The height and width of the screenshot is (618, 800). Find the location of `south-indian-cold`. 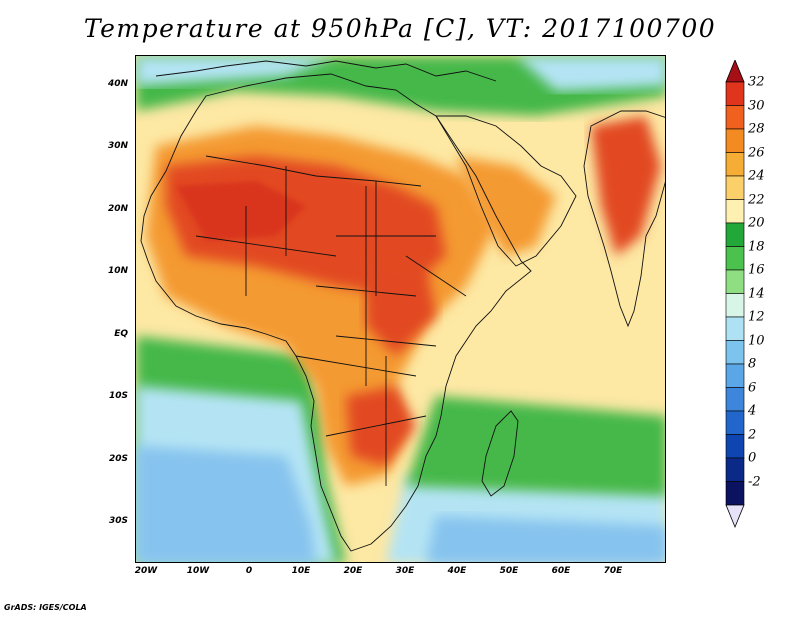

south-indian-cold is located at coordinates (545, 539).